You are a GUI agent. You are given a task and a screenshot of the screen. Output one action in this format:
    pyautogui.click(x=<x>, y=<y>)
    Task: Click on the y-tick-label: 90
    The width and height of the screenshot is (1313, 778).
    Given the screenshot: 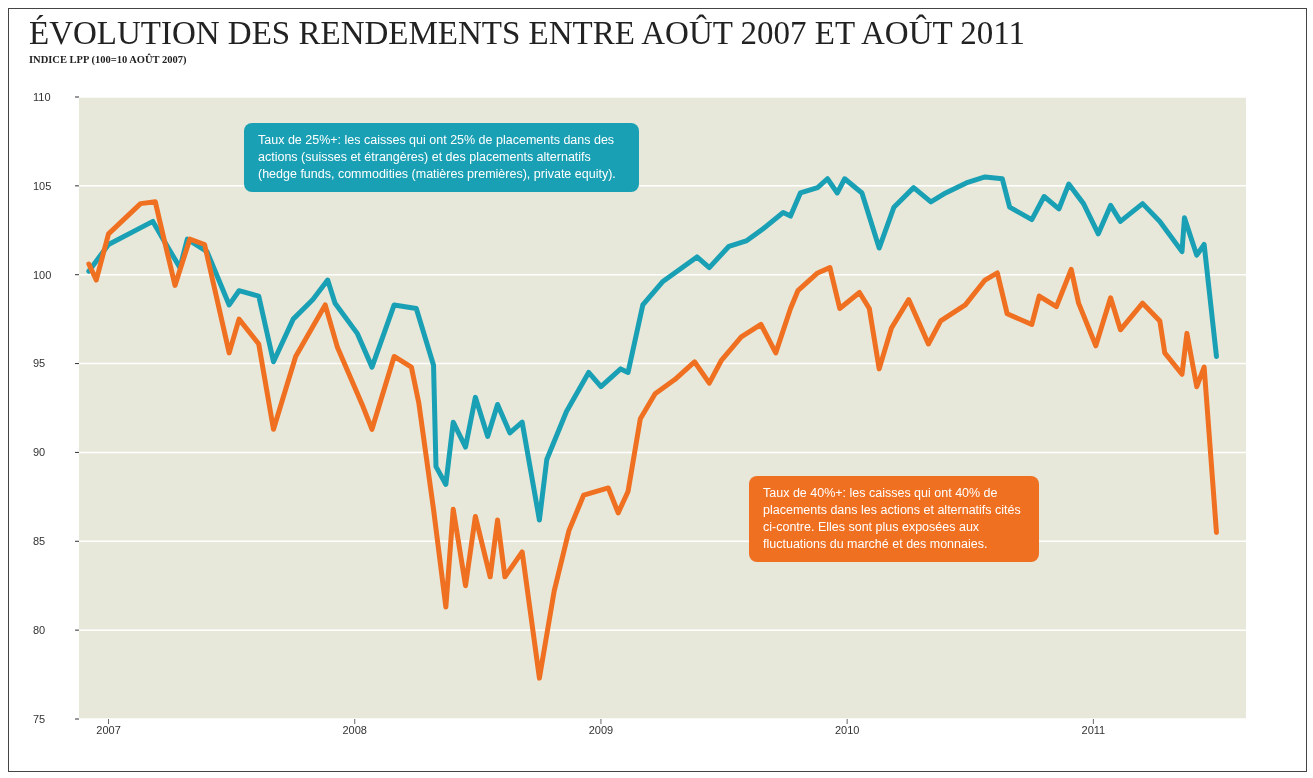 What is the action you would take?
    pyautogui.click(x=39, y=452)
    